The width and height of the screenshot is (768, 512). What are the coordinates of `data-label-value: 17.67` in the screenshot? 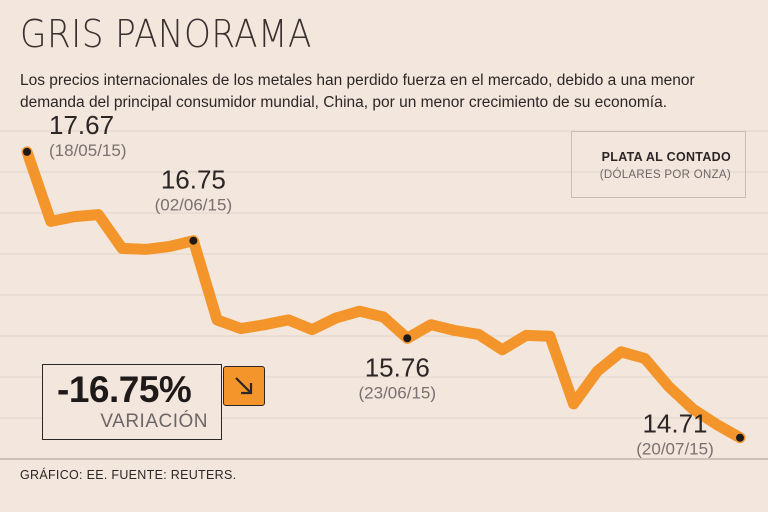 It's located at (81, 125).